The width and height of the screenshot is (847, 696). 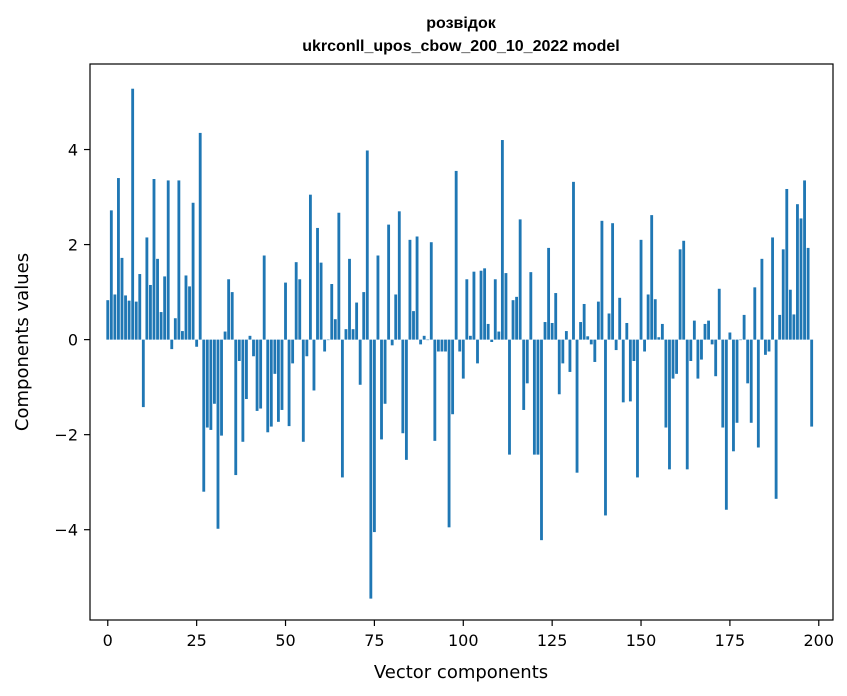 What do you see at coordinates (22, 342) in the screenshot?
I see `y-axis-label: Components values` at bounding box center [22, 342].